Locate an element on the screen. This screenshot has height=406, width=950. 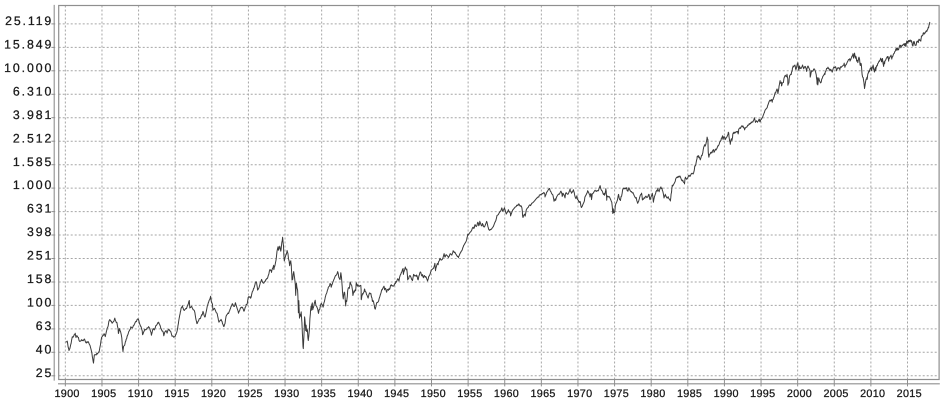
svg-text: 1940 is located at coordinates (359, 394).